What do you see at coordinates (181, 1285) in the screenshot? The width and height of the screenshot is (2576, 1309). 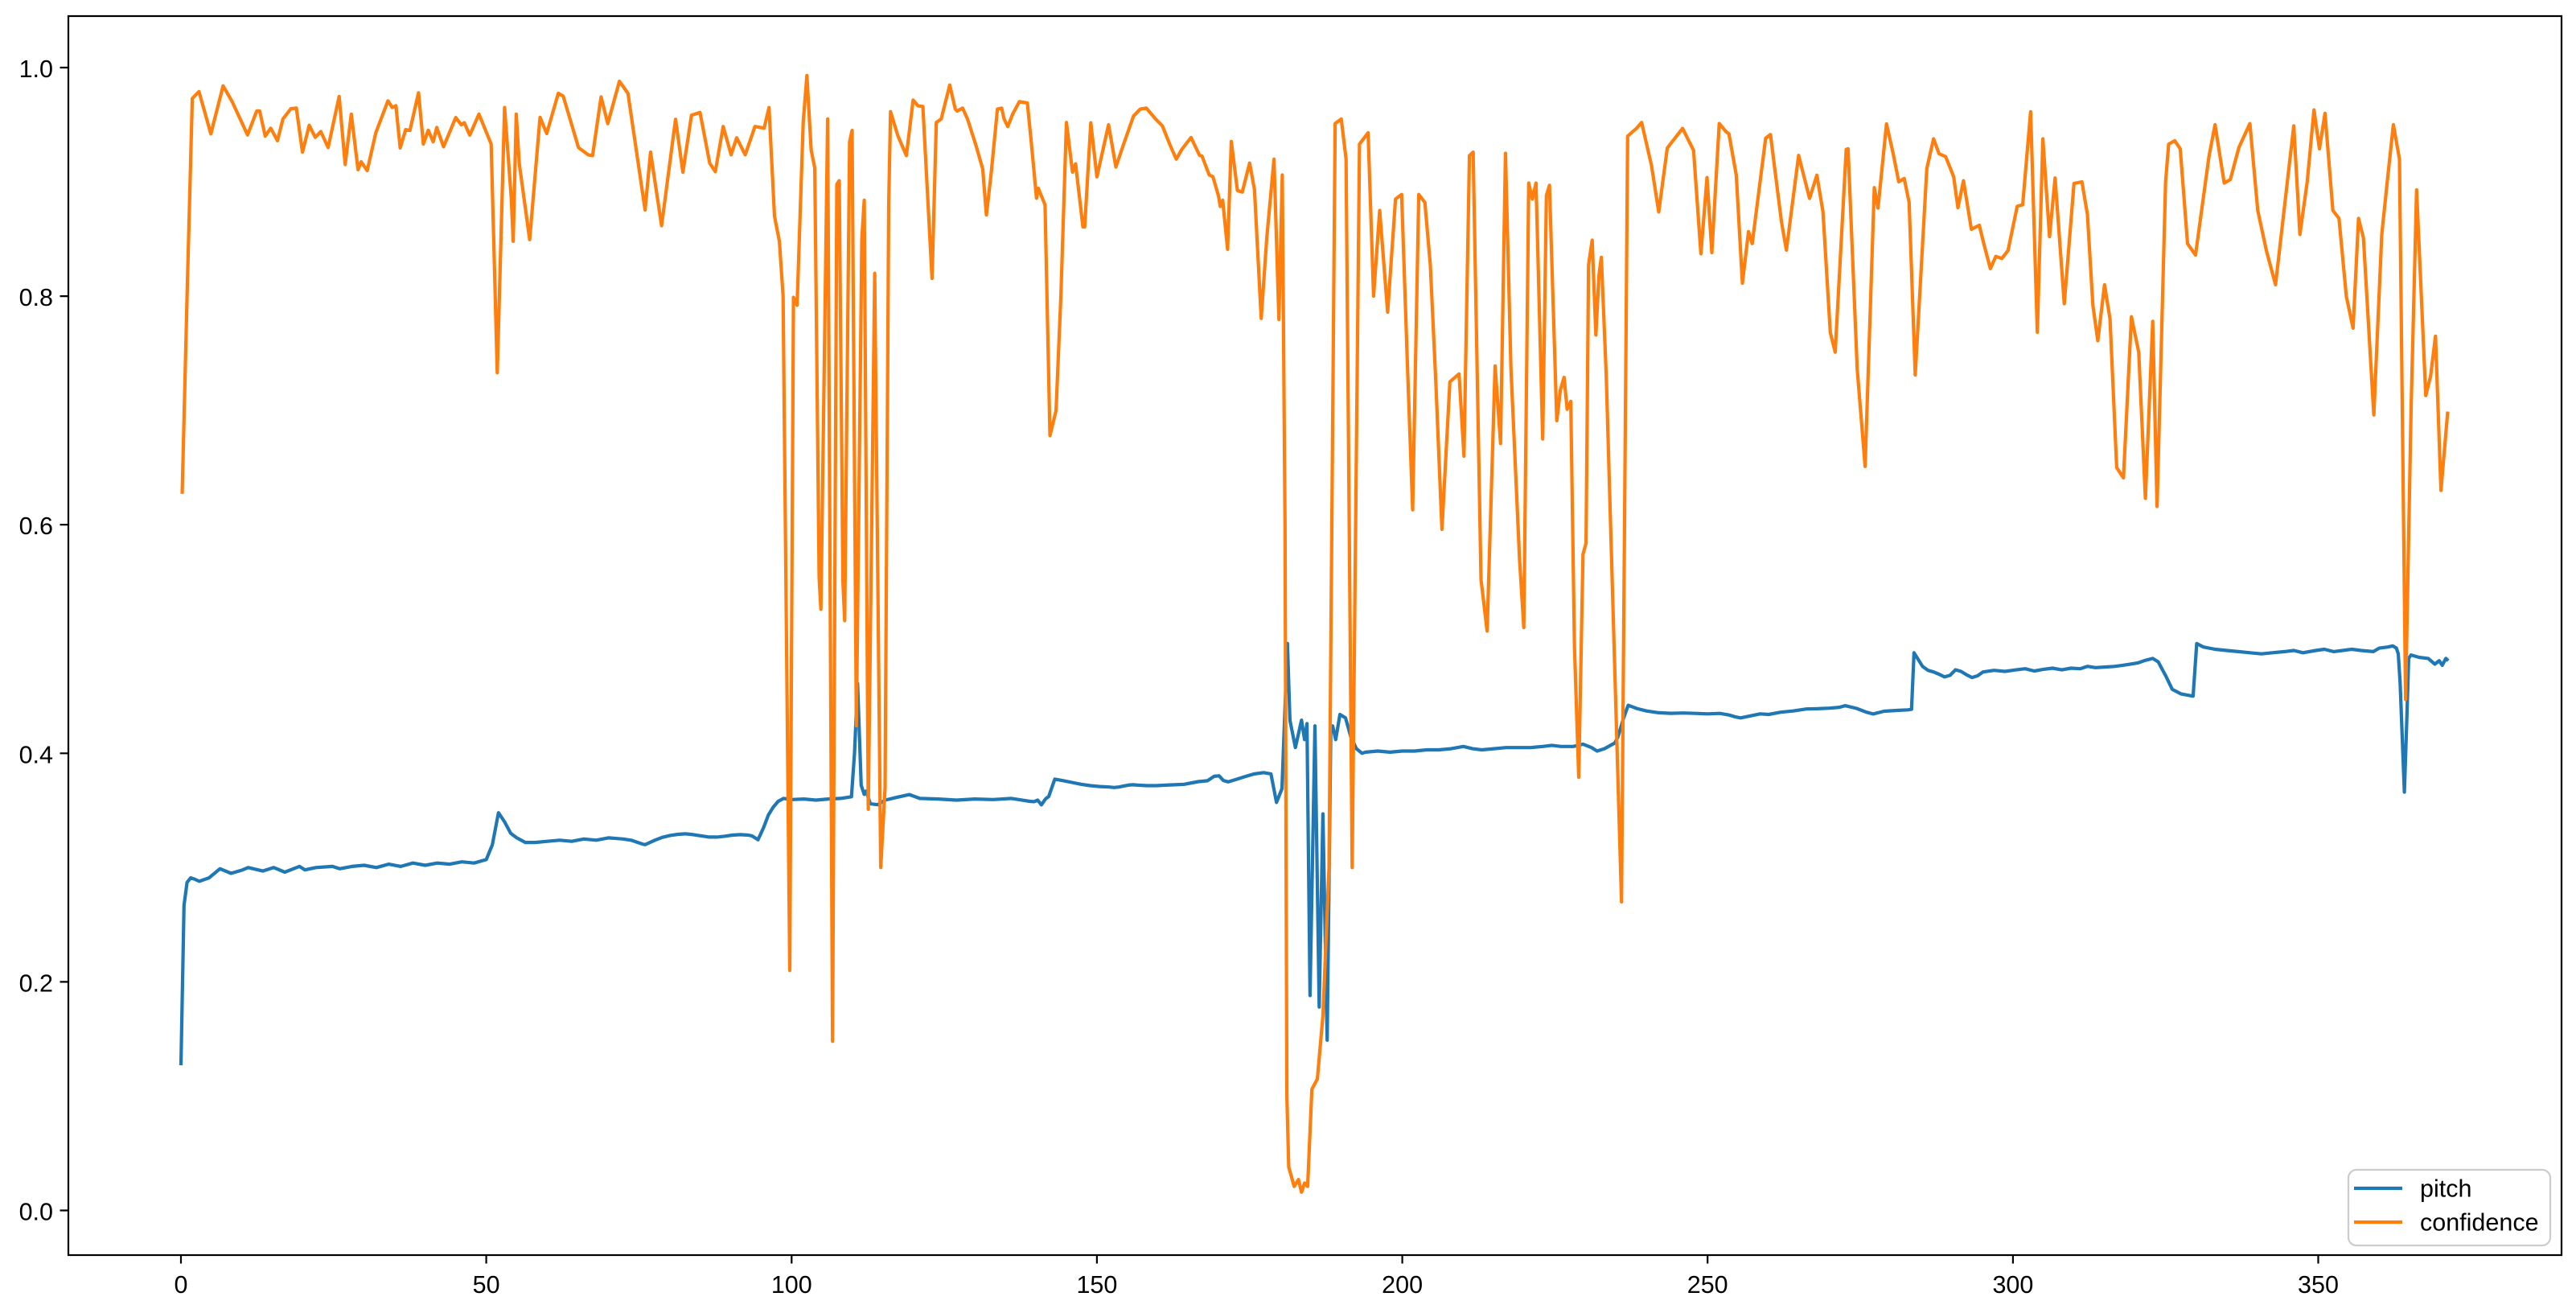 I see `svg-text: 0` at bounding box center [181, 1285].